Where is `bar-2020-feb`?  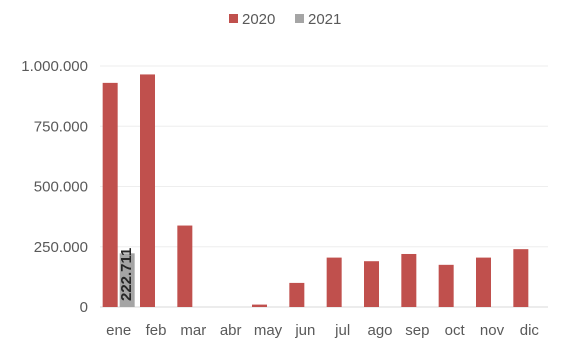 bar-2020-feb is located at coordinates (147, 190).